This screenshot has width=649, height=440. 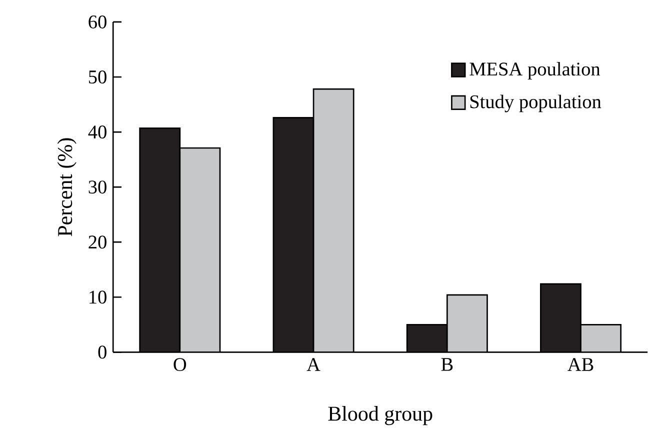 I want to click on y-tick-label: 30, so click(x=97, y=187).